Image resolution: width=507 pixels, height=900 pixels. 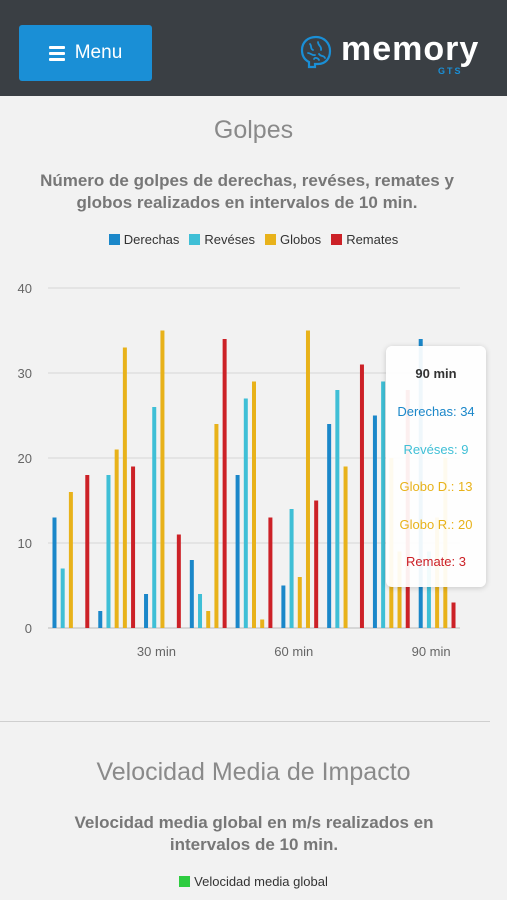 What do you see at coordinates (28, 628) in the screenshot?
I see `y-tick-label: 0` at bounding box center [28, 628].